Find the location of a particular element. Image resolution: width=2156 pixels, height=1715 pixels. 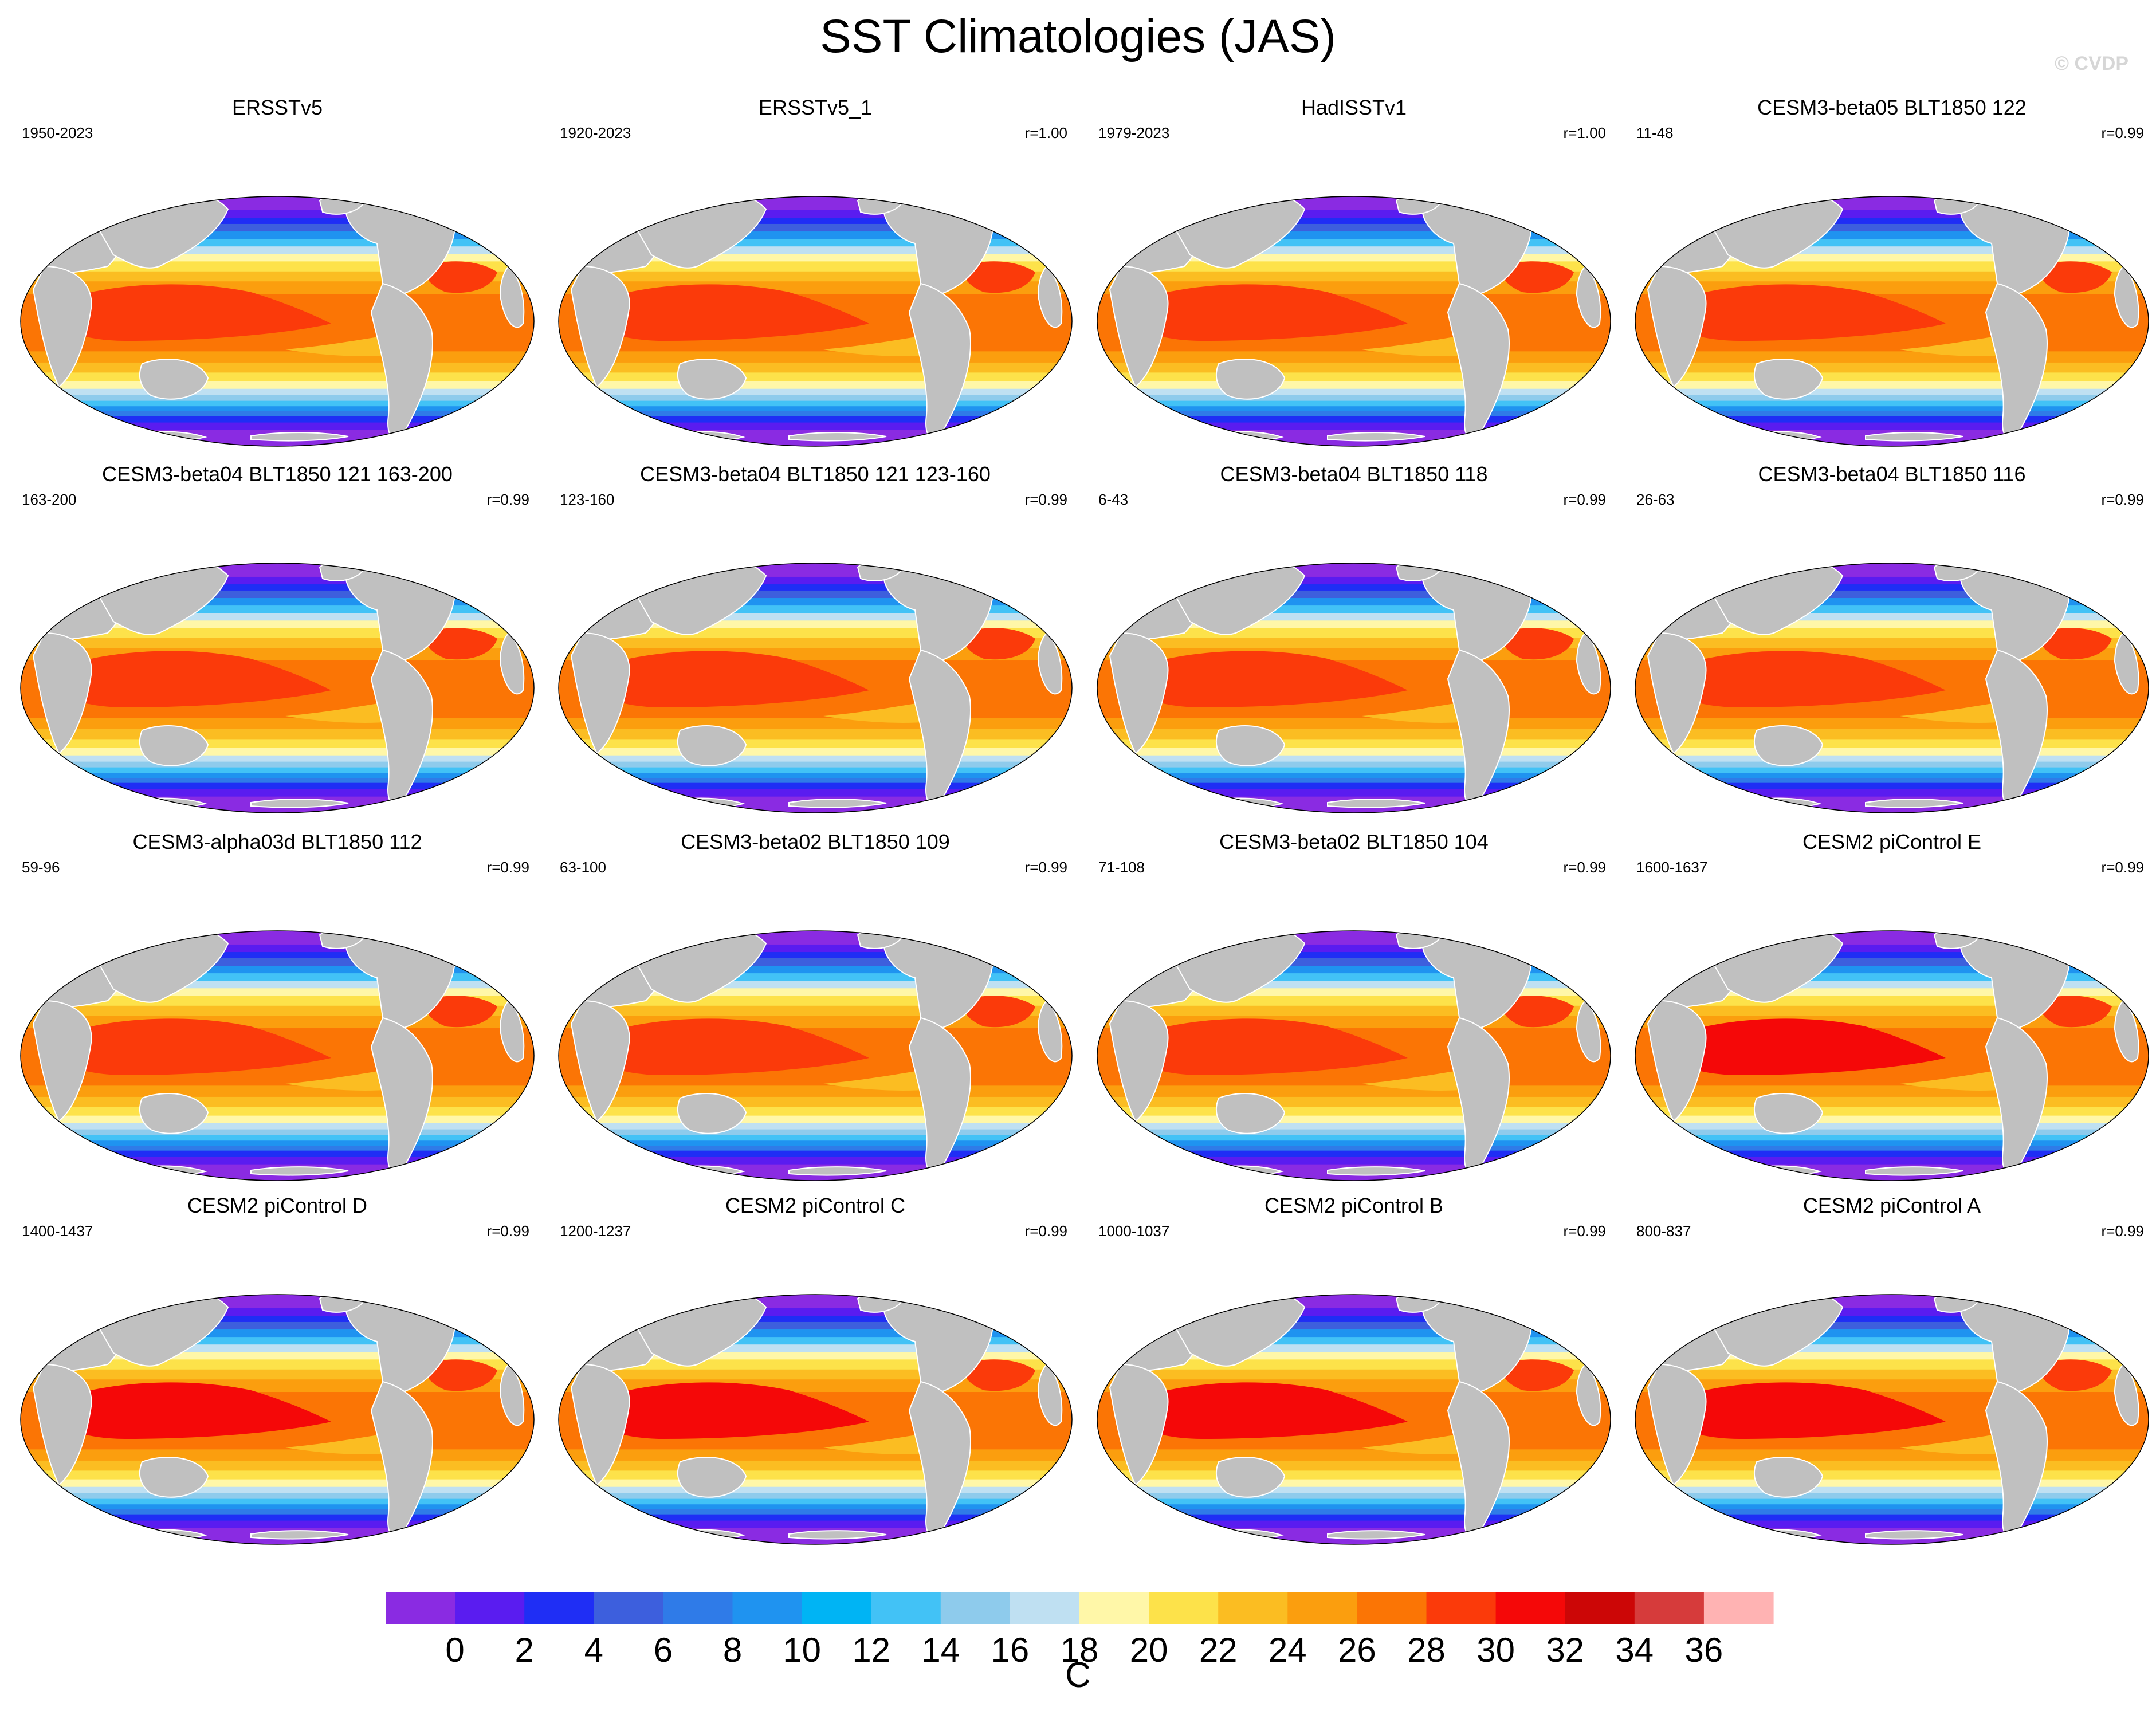

panel-title: CESM2 piControl D is located at coordinates (277, 1205).